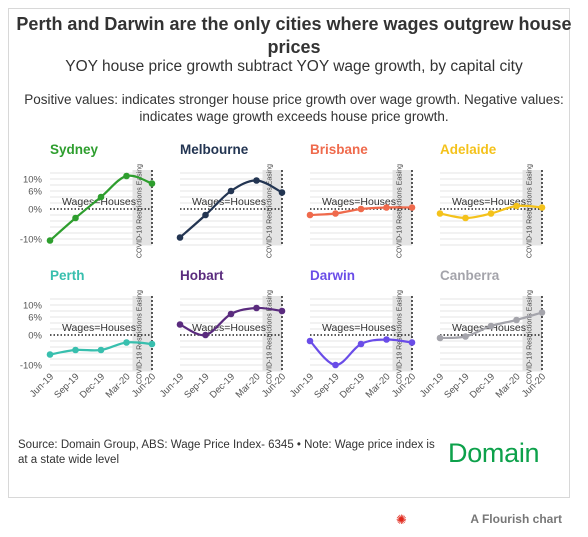  What do you see at coordinates (202, 275) in the screenshot?
I see `panel-title-hobart: Hobart` at bounding box center [202, 275].